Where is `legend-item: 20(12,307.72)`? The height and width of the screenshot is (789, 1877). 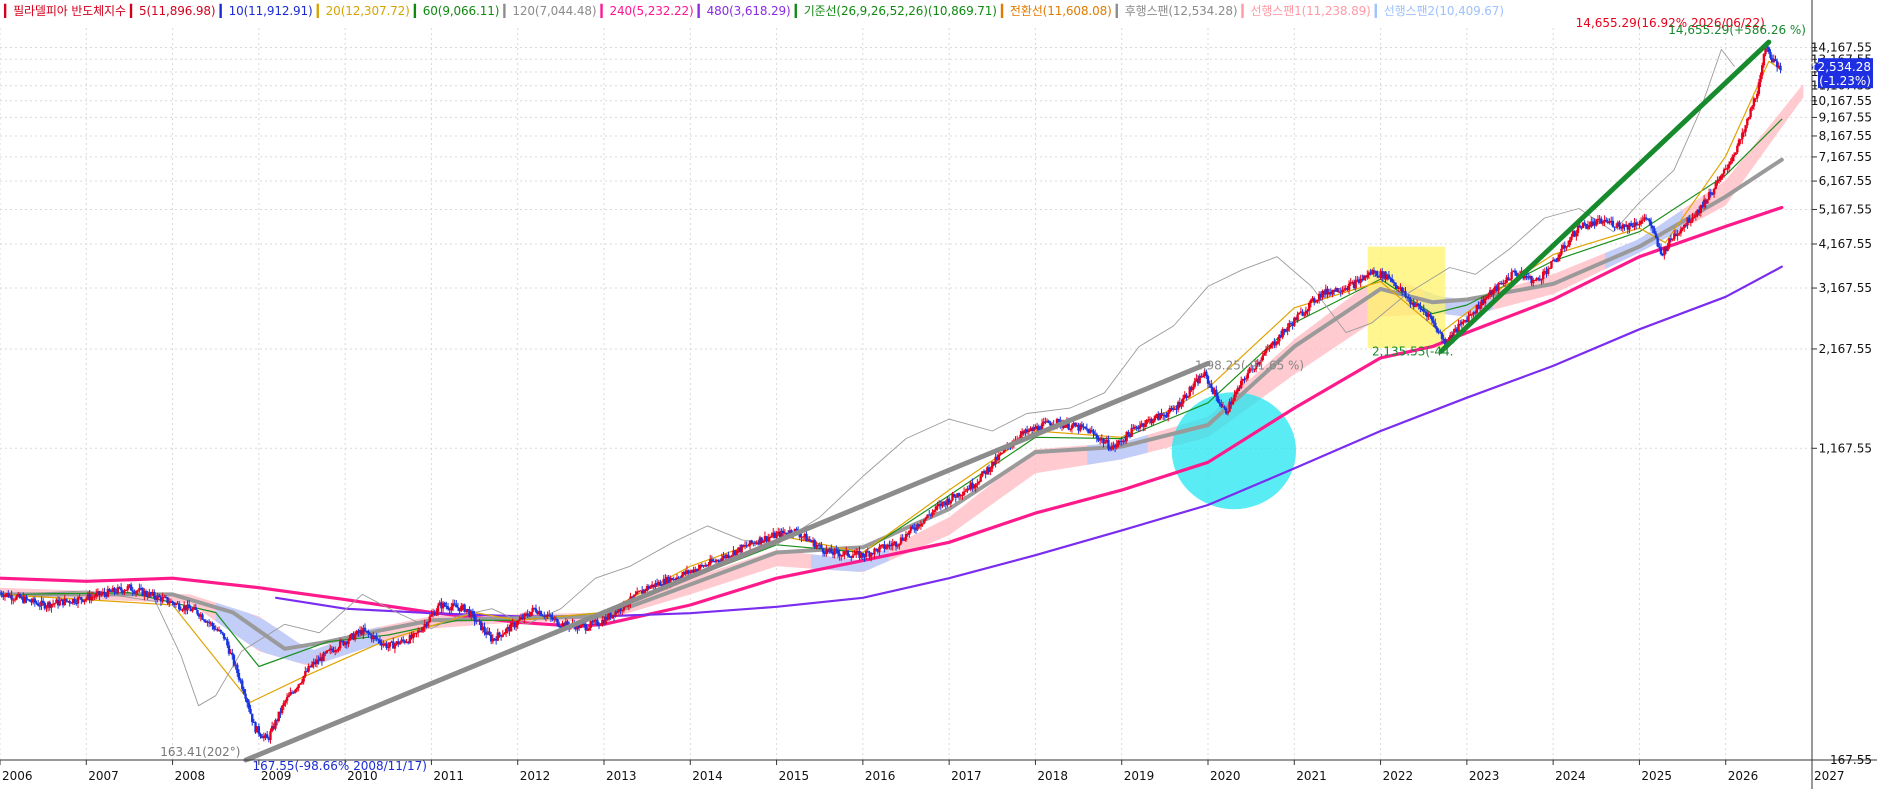 legend-item: 20(12,307.72) is located at coordinates (368, 11).